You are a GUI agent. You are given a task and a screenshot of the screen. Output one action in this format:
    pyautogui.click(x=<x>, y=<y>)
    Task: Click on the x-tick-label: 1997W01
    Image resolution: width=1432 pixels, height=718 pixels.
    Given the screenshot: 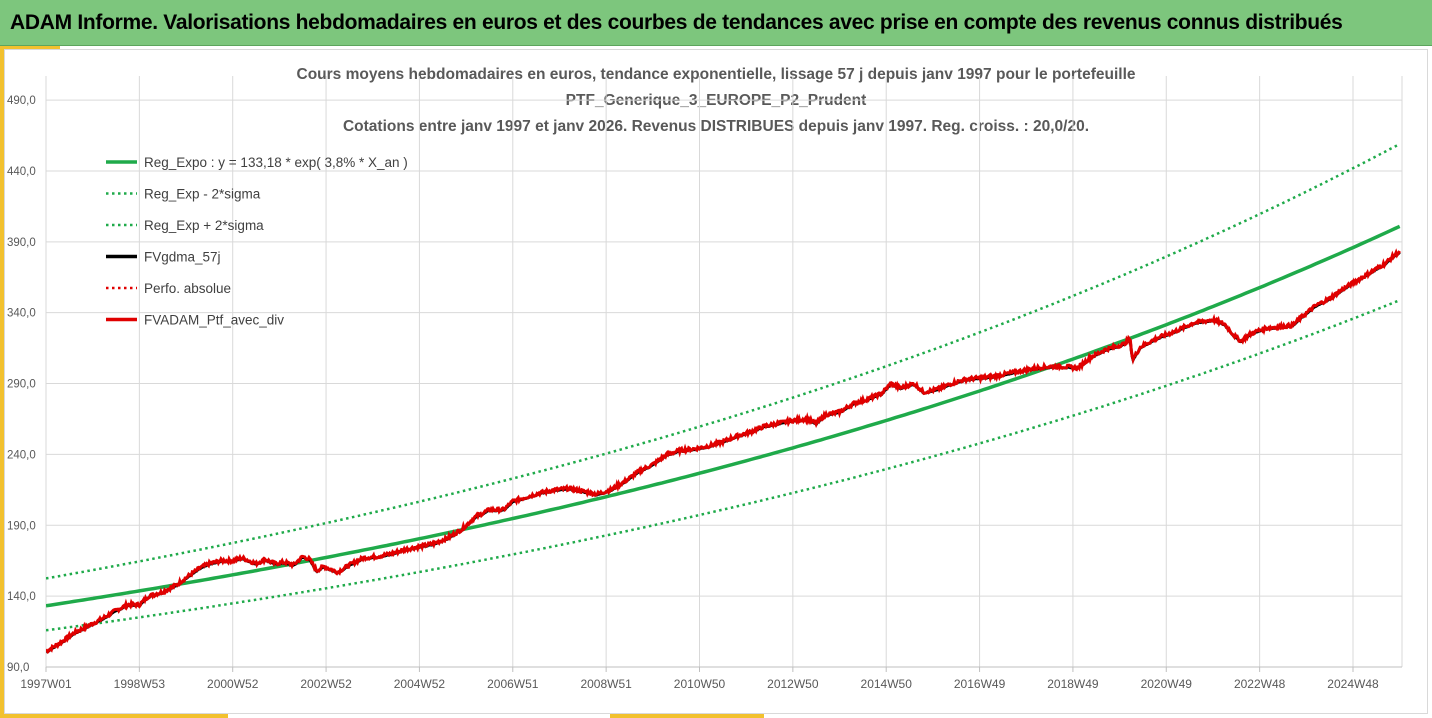 What is the action you would take?
    pyautogui.click(x=46, y=684)
    